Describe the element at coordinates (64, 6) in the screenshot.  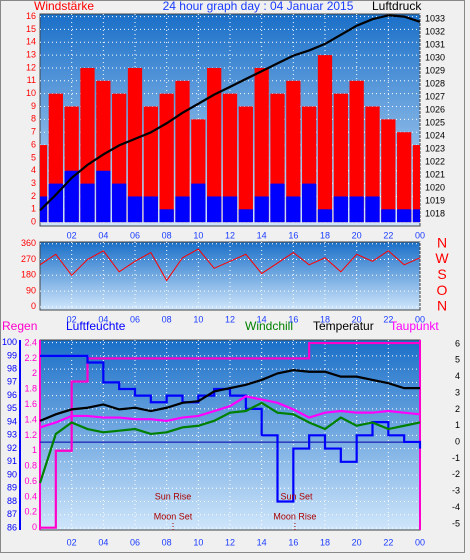
I see `y-label: Windstärke` at that location.